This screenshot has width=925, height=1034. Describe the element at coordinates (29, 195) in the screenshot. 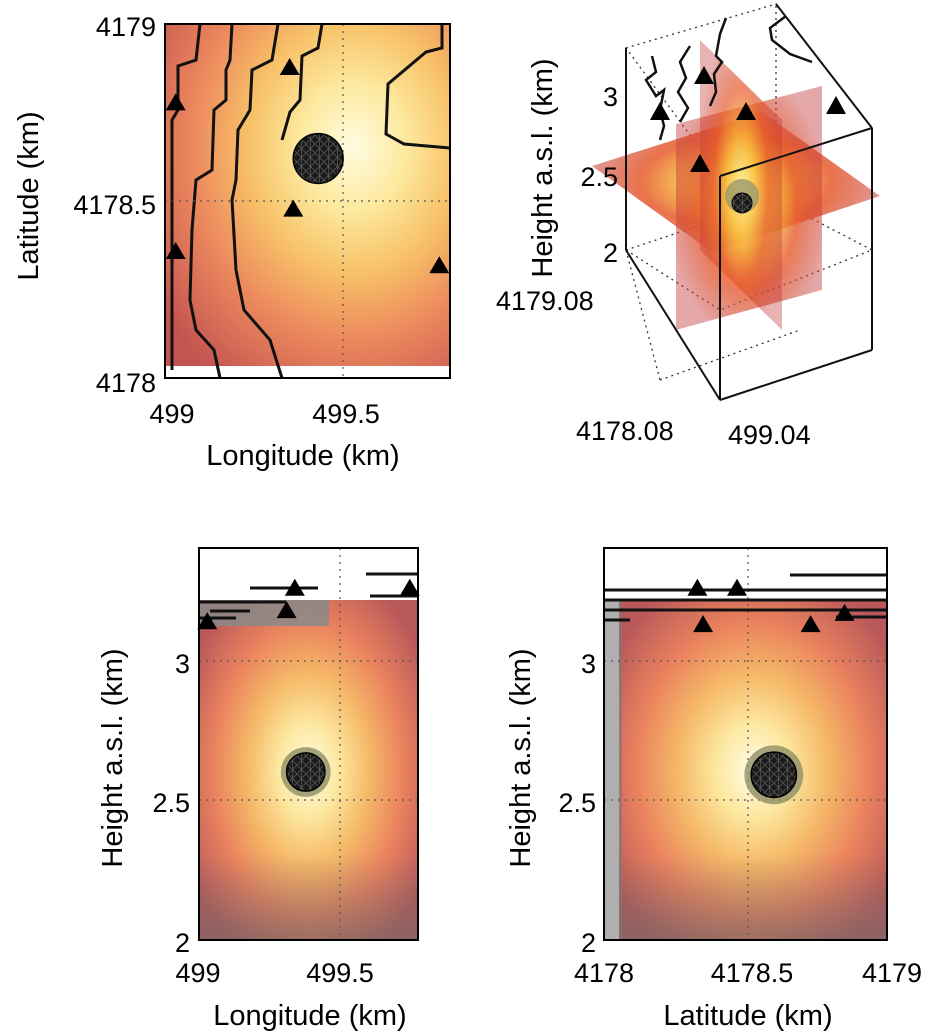

I see `map-y-axis-label: Latitude (km)` at that location.